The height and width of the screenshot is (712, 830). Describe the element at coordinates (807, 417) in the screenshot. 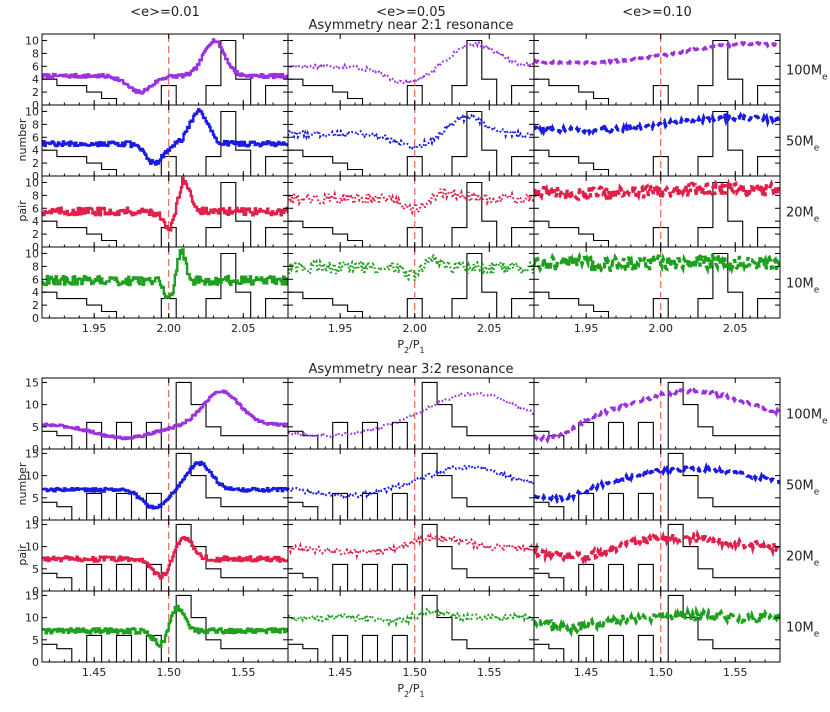

I see `mass-label-100: 100Me` at that location.